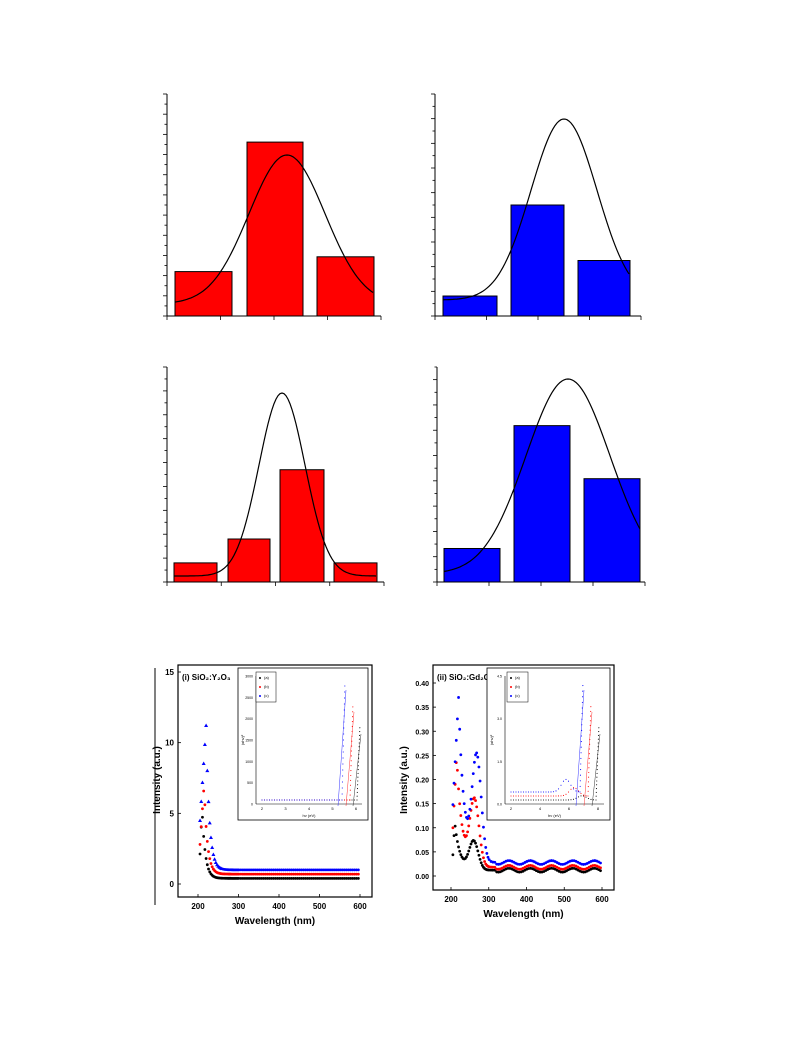 The width and height of the screenshot is (793, 1057). Describe the element at coordinates (422, 853) in the screenshot. I see `y-tick-label: 0.05` at that location.